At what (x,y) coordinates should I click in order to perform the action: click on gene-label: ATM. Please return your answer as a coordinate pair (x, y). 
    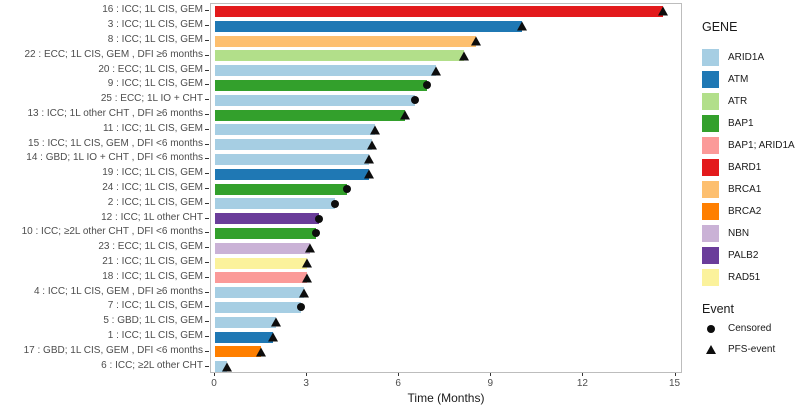
    Looking at the image, I should click on (738, 79).